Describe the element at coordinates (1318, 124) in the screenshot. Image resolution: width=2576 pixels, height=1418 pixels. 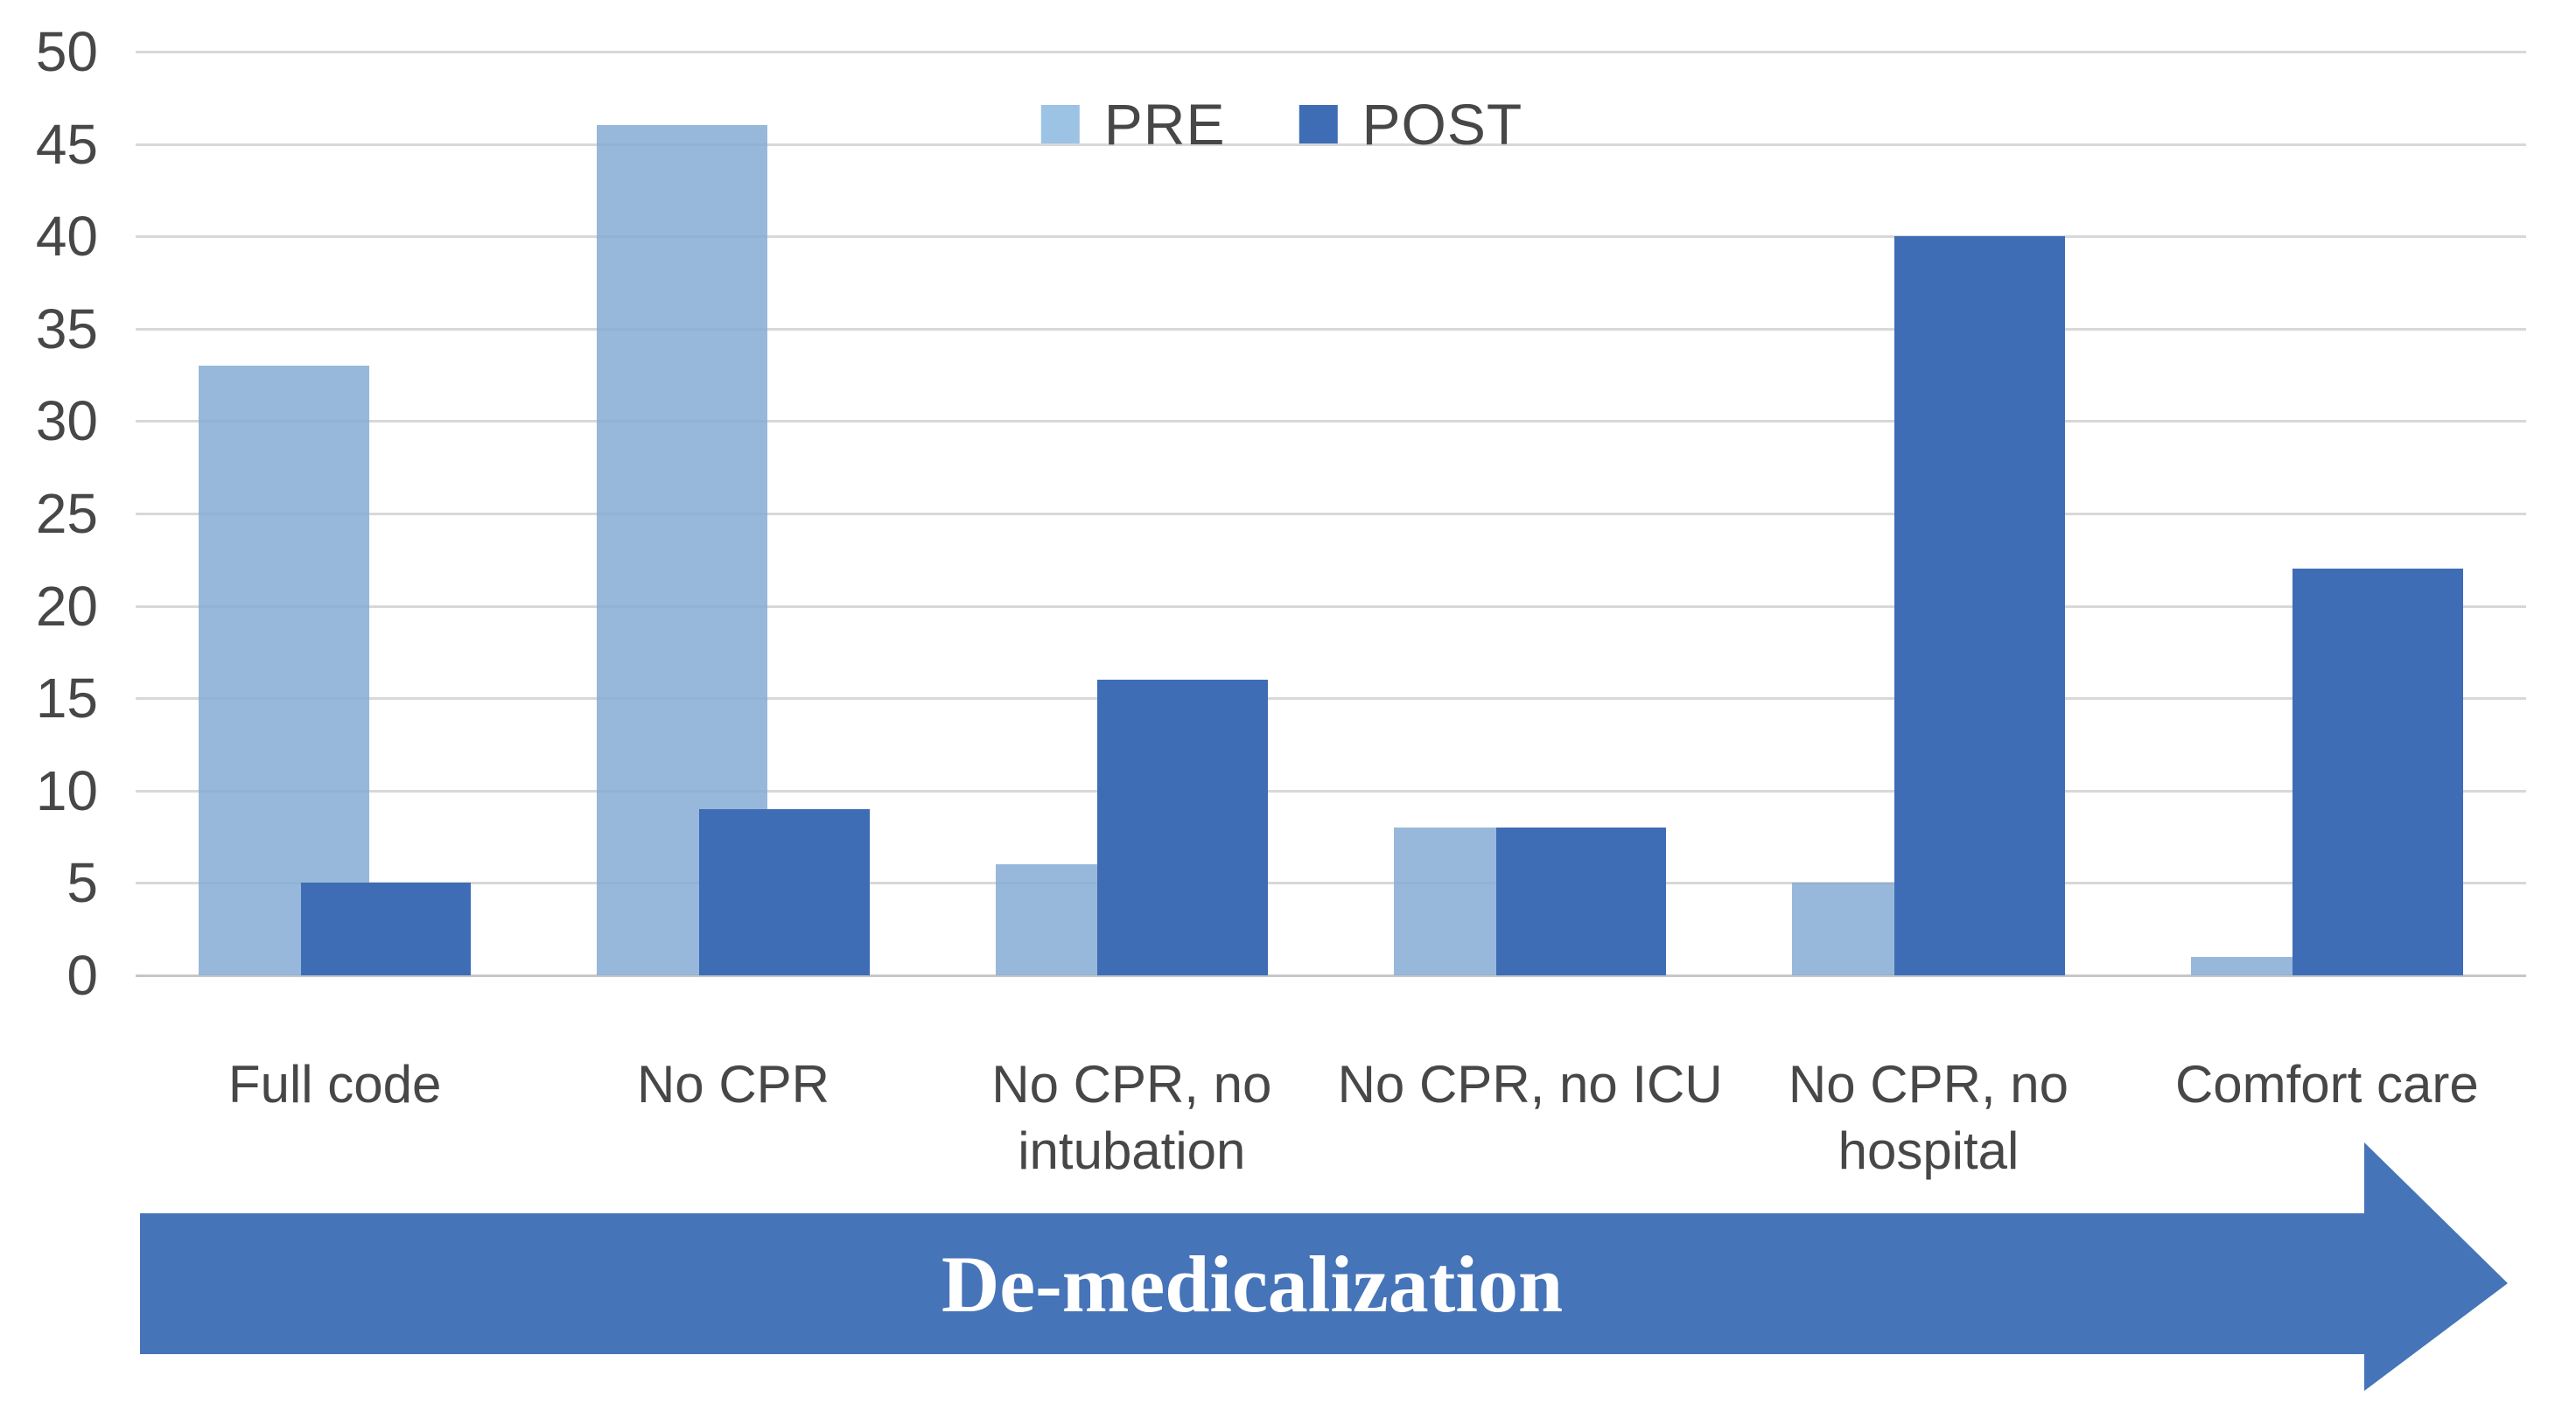
I see `legend-swatch-post` at that location.